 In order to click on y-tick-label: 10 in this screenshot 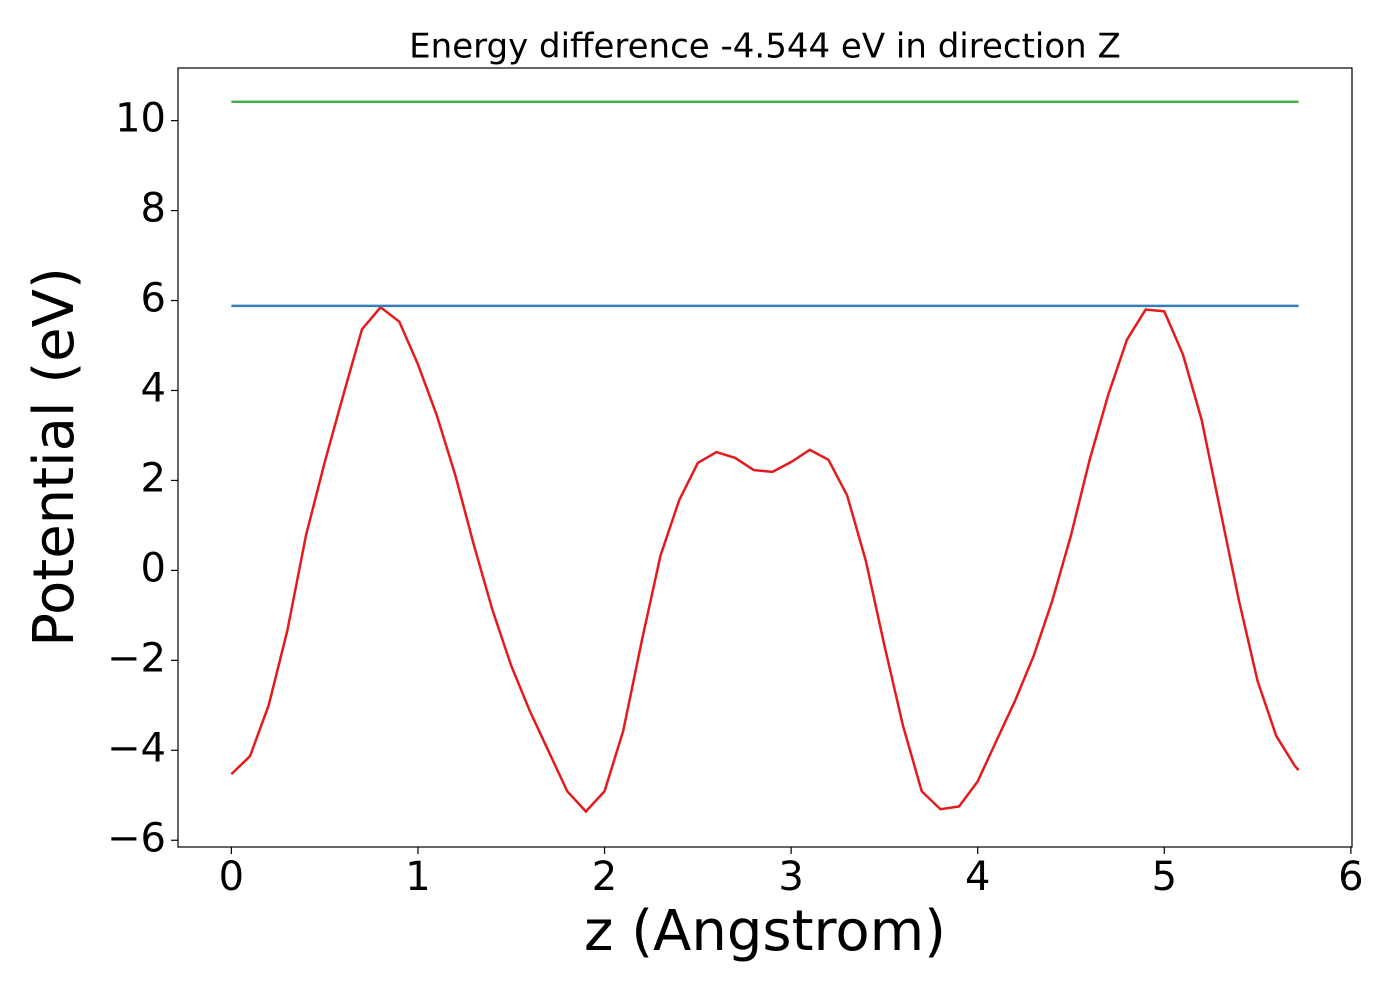, I will do `click(140, 119)`.